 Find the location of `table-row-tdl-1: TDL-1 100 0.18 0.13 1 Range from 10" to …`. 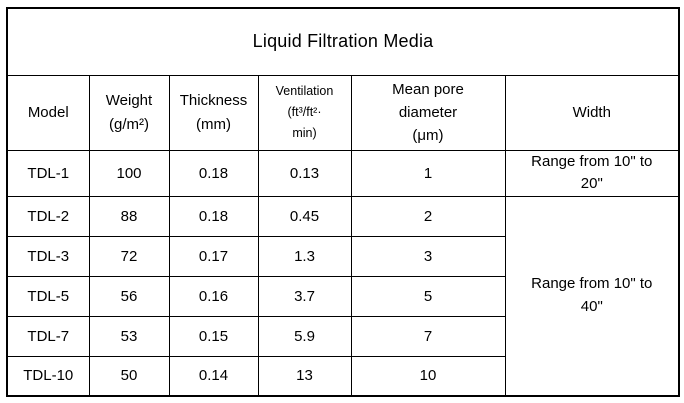

table-row-tdl-1: TDL-1 100 0.18 0.13 1 Range from 10" to … is located at coordinates (343, 173).